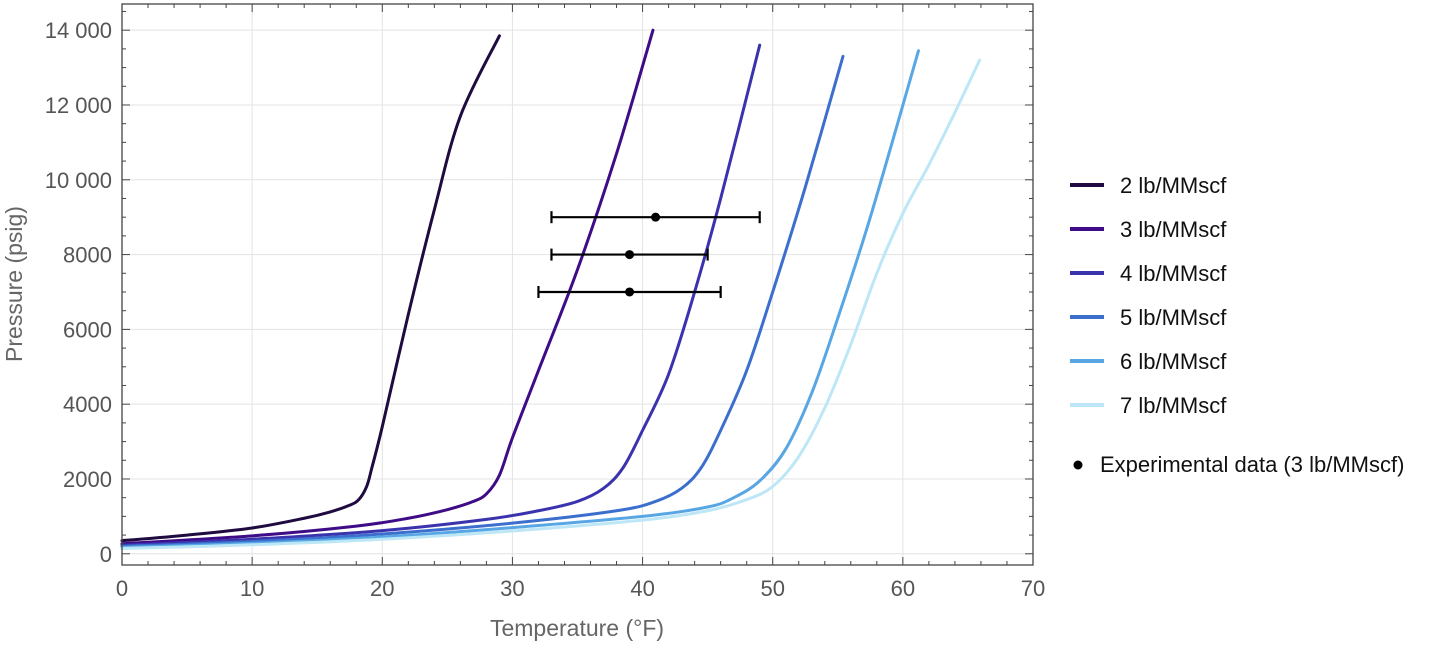 The width and height of the screenshot is (1456, 649). What do you see at coordinates (772, 588) in the screenshot?
I see `x-tick-label: 50` at bounding box center [772, 588].